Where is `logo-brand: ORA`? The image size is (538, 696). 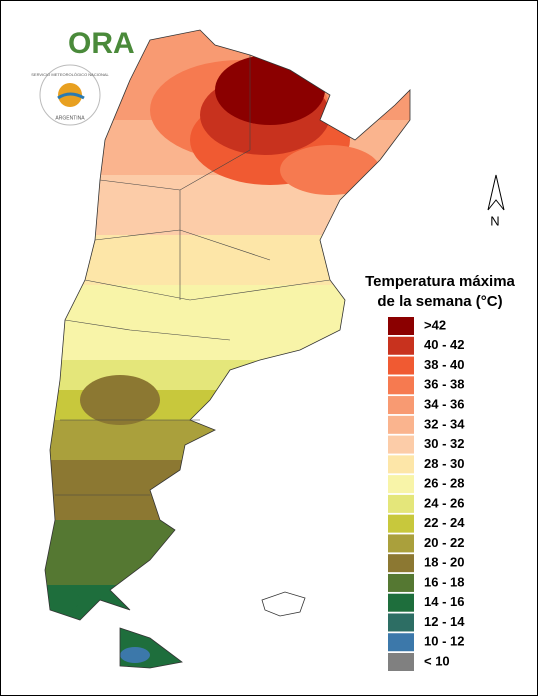 logo-brand: ORA is located at coordinates (101, 43).